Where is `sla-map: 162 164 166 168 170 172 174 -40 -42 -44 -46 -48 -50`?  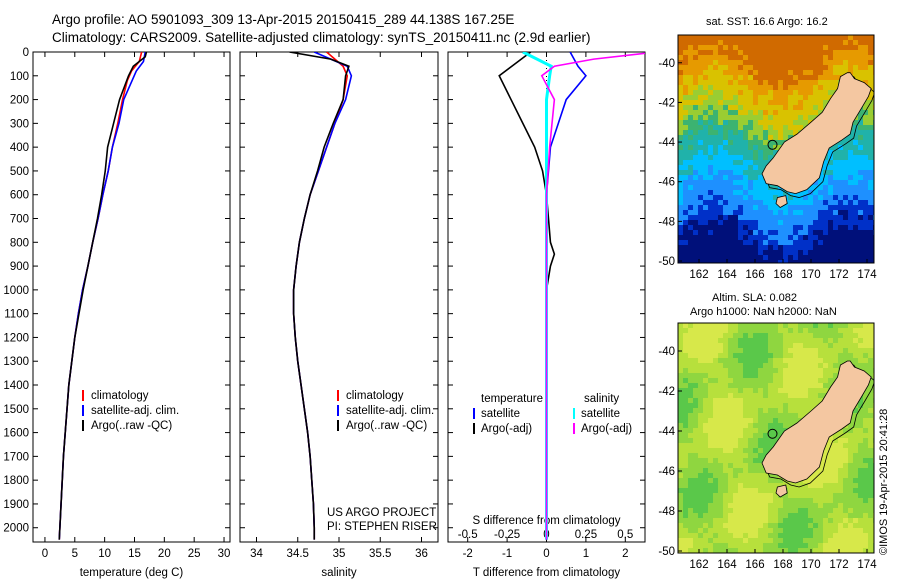 sla-map: 162 164 166 168 170 172 174 -40 -42 -44 -46 -48 -50 is located at coordinates (767, 446).